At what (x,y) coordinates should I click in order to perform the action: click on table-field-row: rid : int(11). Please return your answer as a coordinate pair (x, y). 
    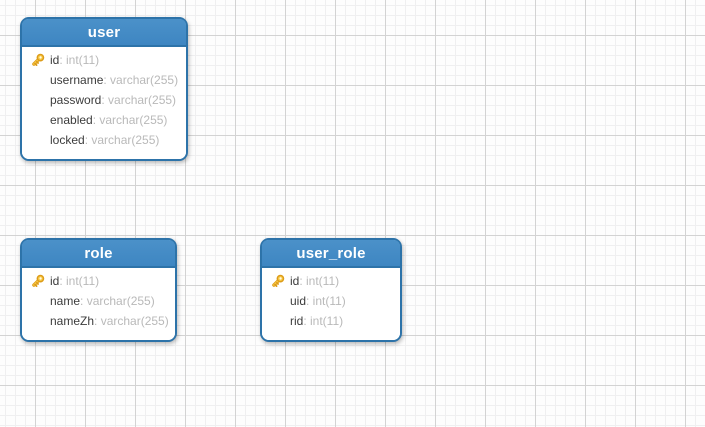
    Looking at the image, I should click on (332, 321).